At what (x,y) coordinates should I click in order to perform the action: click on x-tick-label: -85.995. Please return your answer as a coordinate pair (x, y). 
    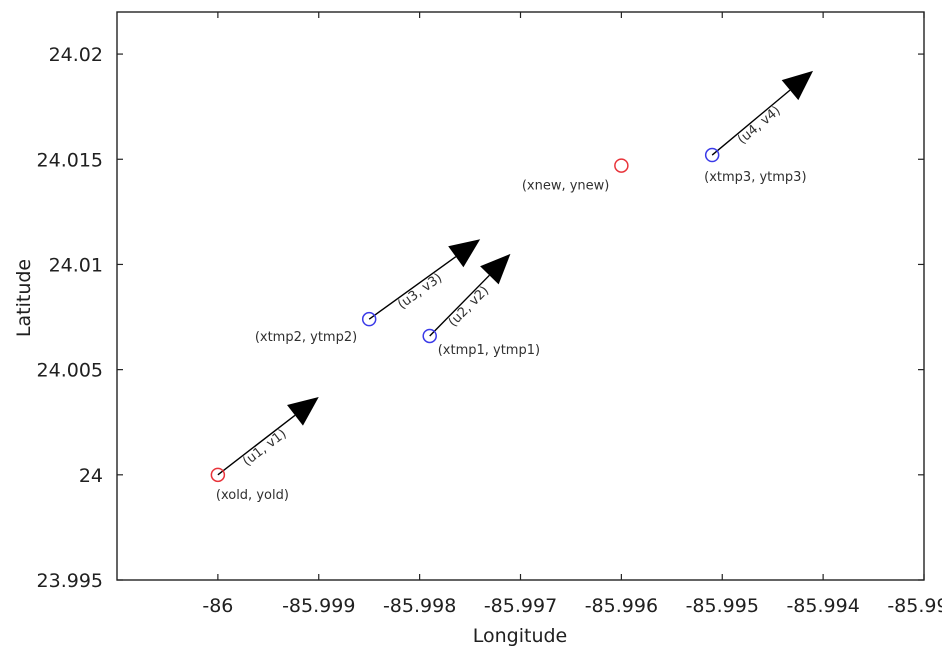
    Looking at the image, I should click on (722, 606).